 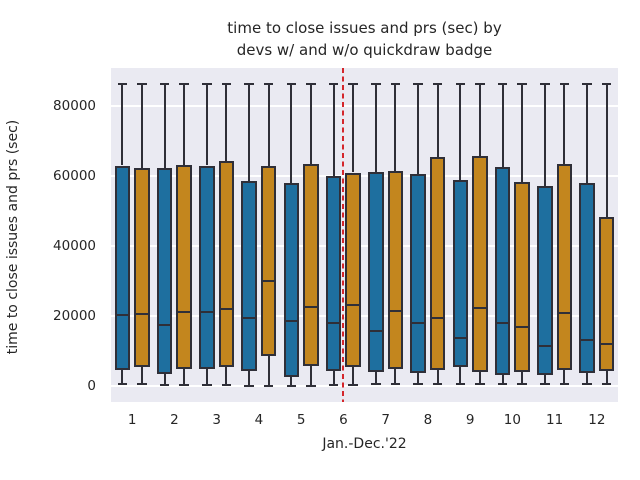 I want to click on whisker-cap-lower-m11-blue, so click(x=545, y=383).